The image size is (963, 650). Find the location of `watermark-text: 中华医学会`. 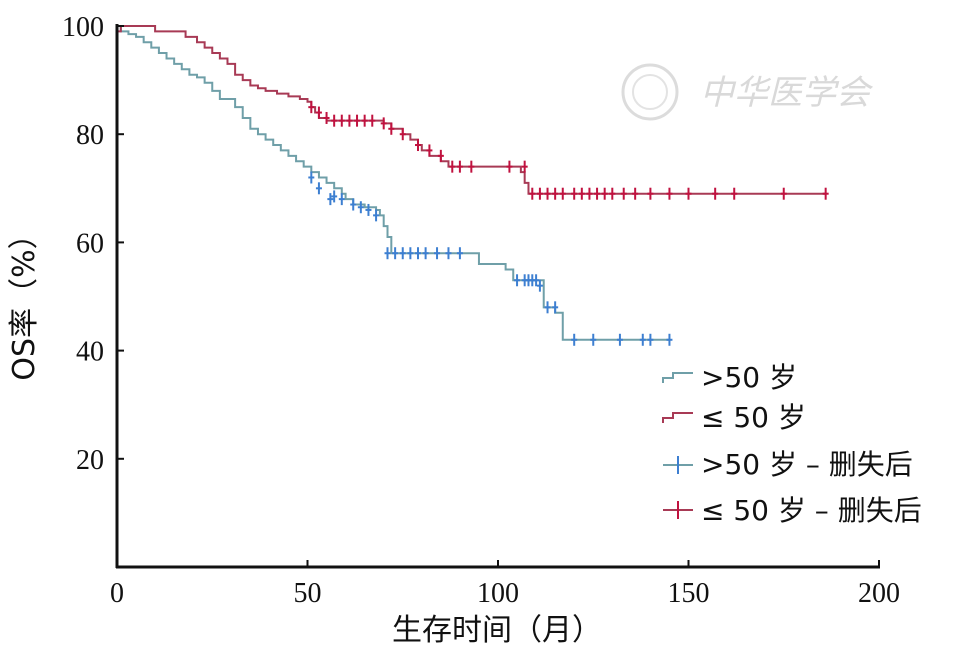

watermark-text: 中华医学会 is located at coordinates (787, 93).